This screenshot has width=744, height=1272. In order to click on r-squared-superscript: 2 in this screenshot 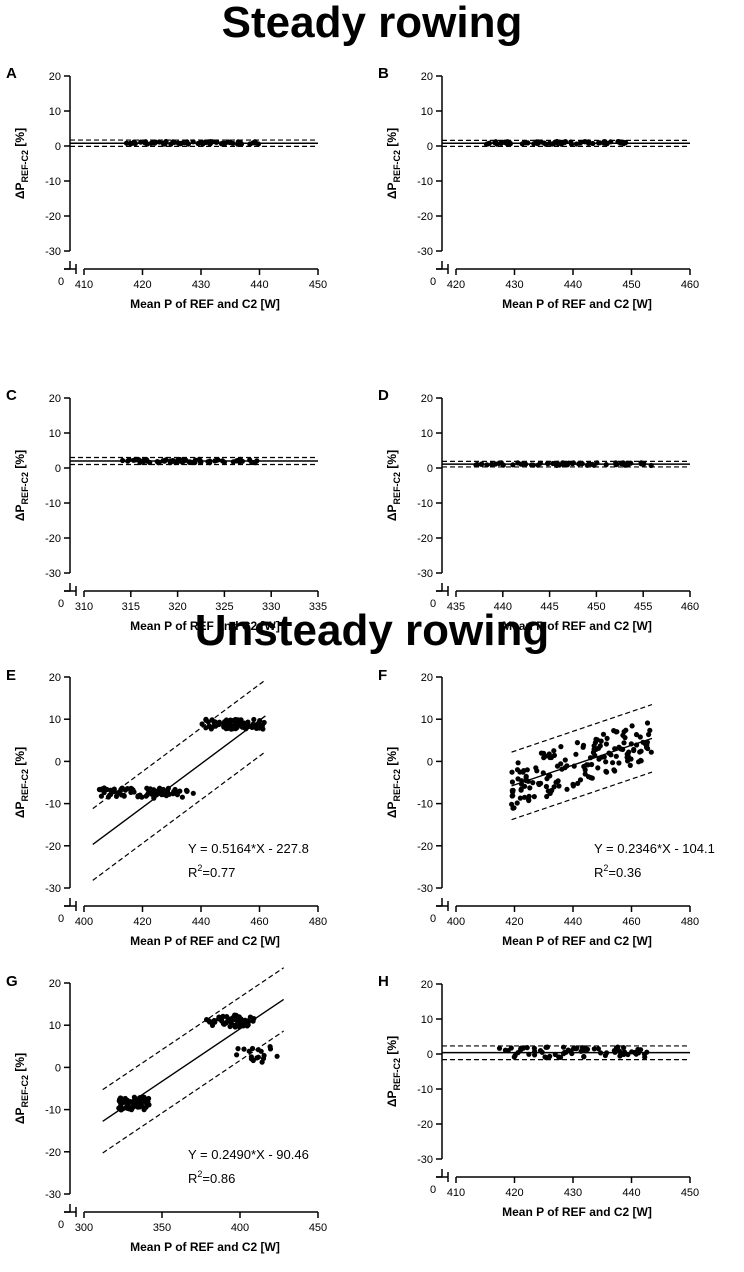, I will do `click(199, 1174)`.